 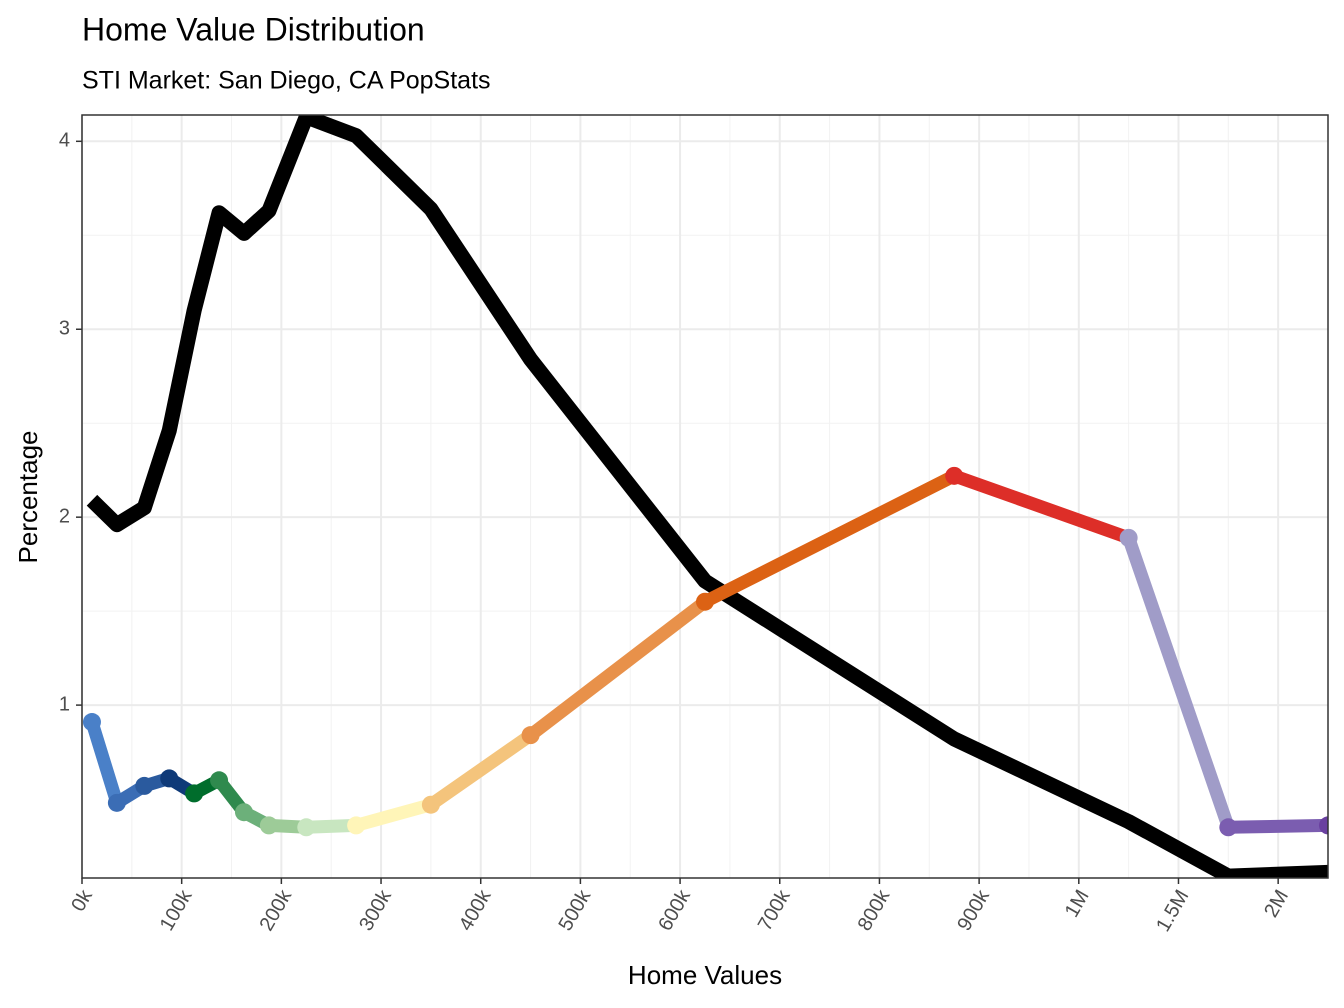 I want to click on x-tick-label: 500k, so click(x=575, y=909).